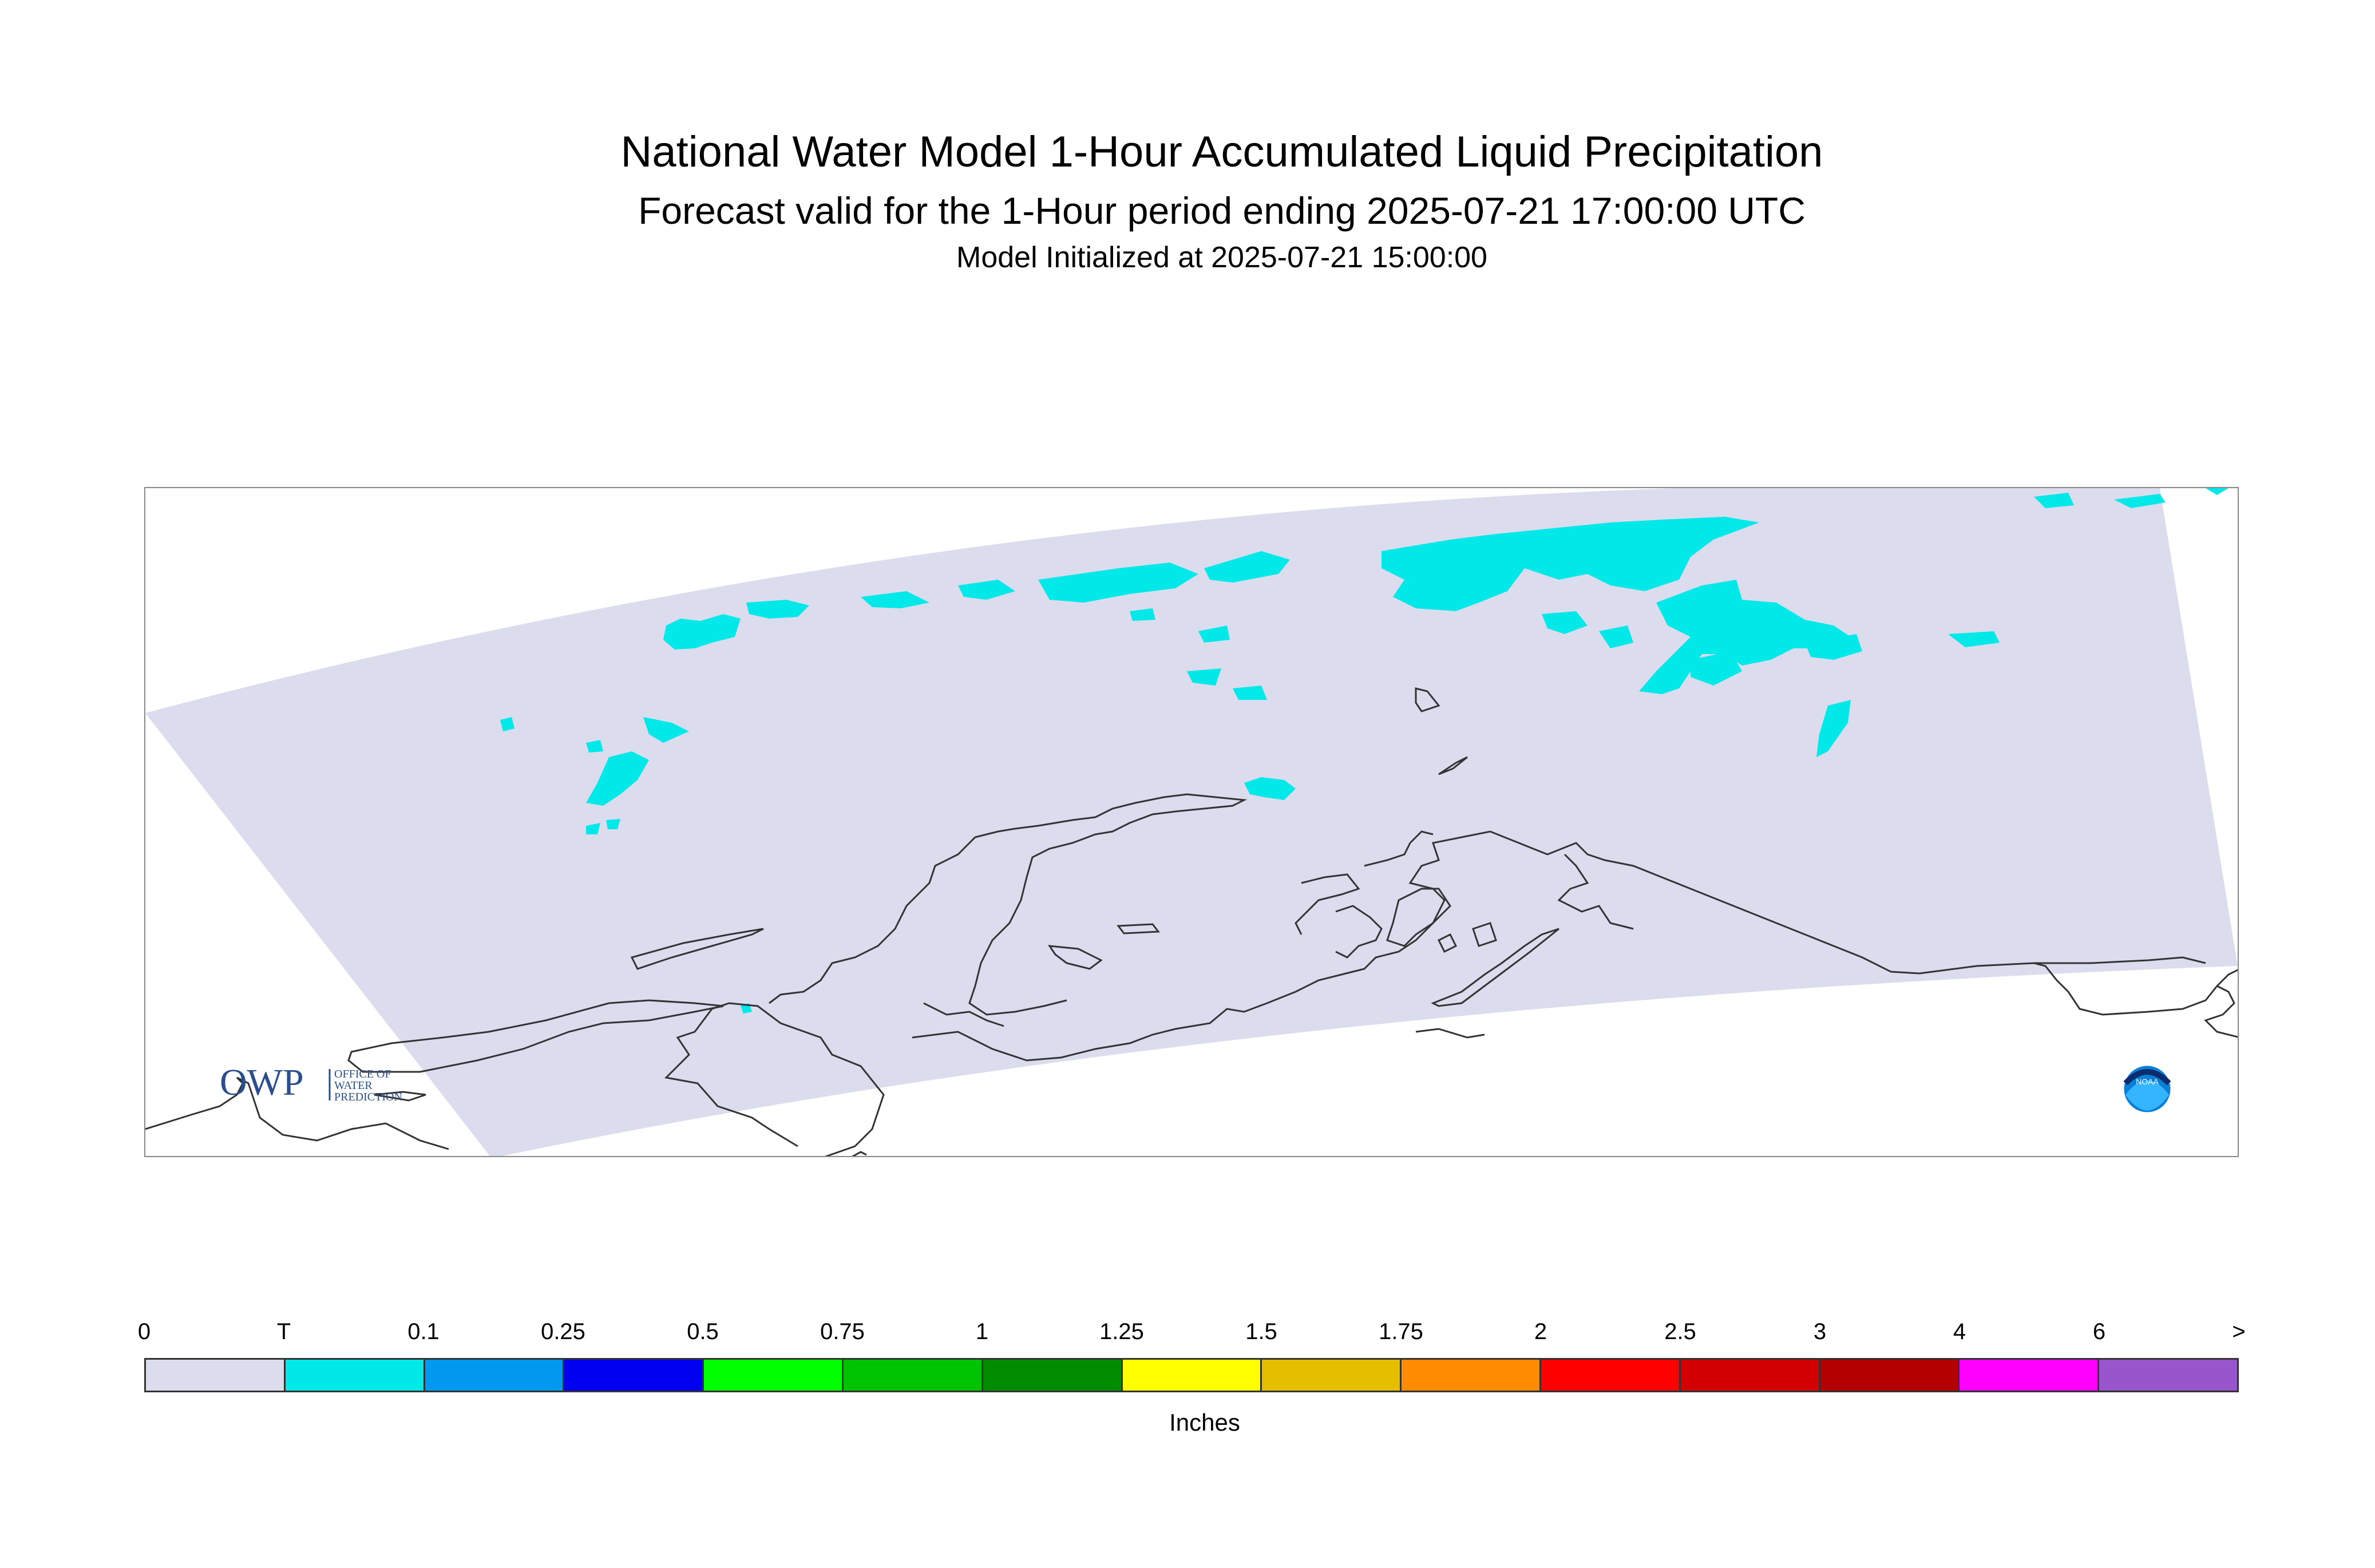 This screenshot has height=1568, width=2375. Describe the element at coordinates (1959, 1331) in the screenshot. I see `legend-tick-label: 4` at that location.